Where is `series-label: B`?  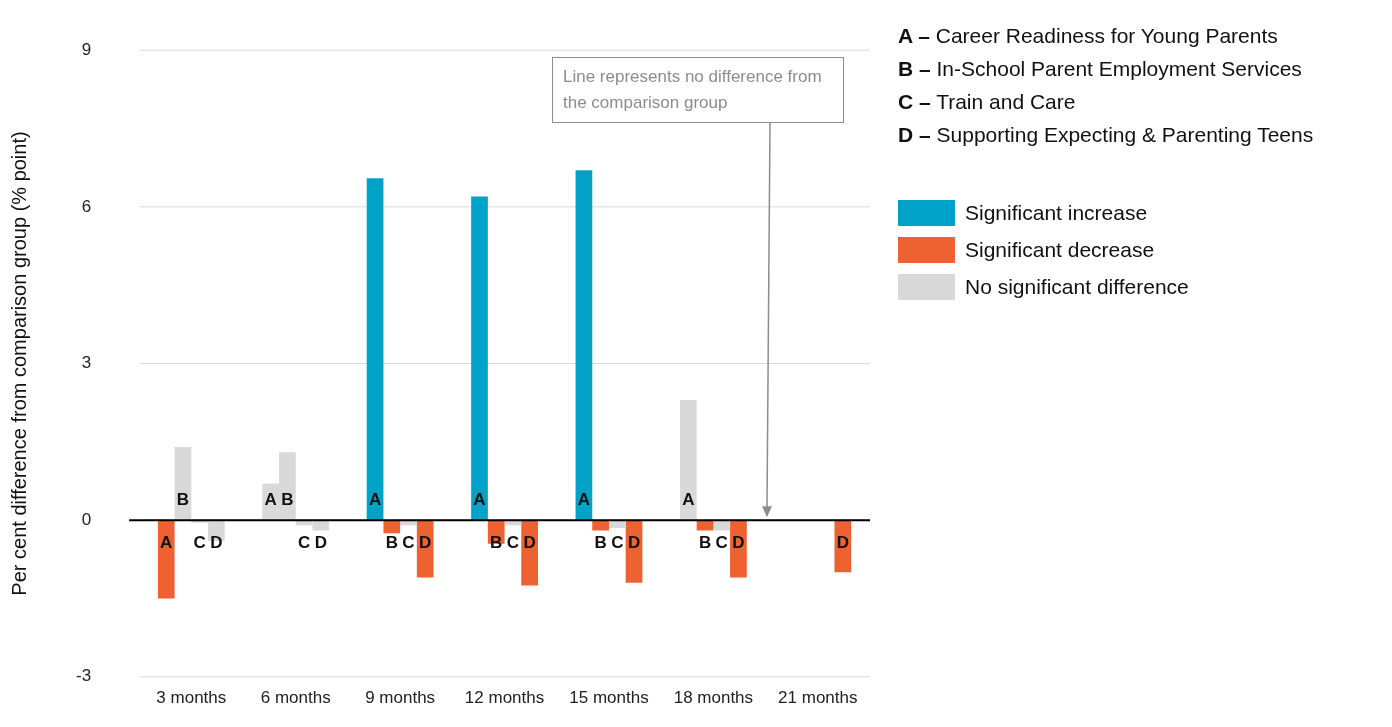 series-label: B is located at coordinates (391, 542).